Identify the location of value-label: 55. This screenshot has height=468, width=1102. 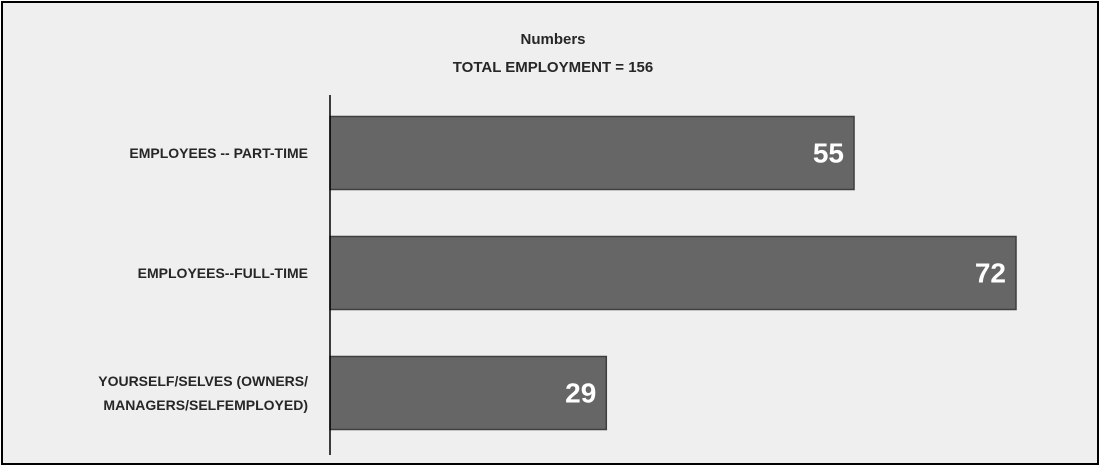
(828, 152).